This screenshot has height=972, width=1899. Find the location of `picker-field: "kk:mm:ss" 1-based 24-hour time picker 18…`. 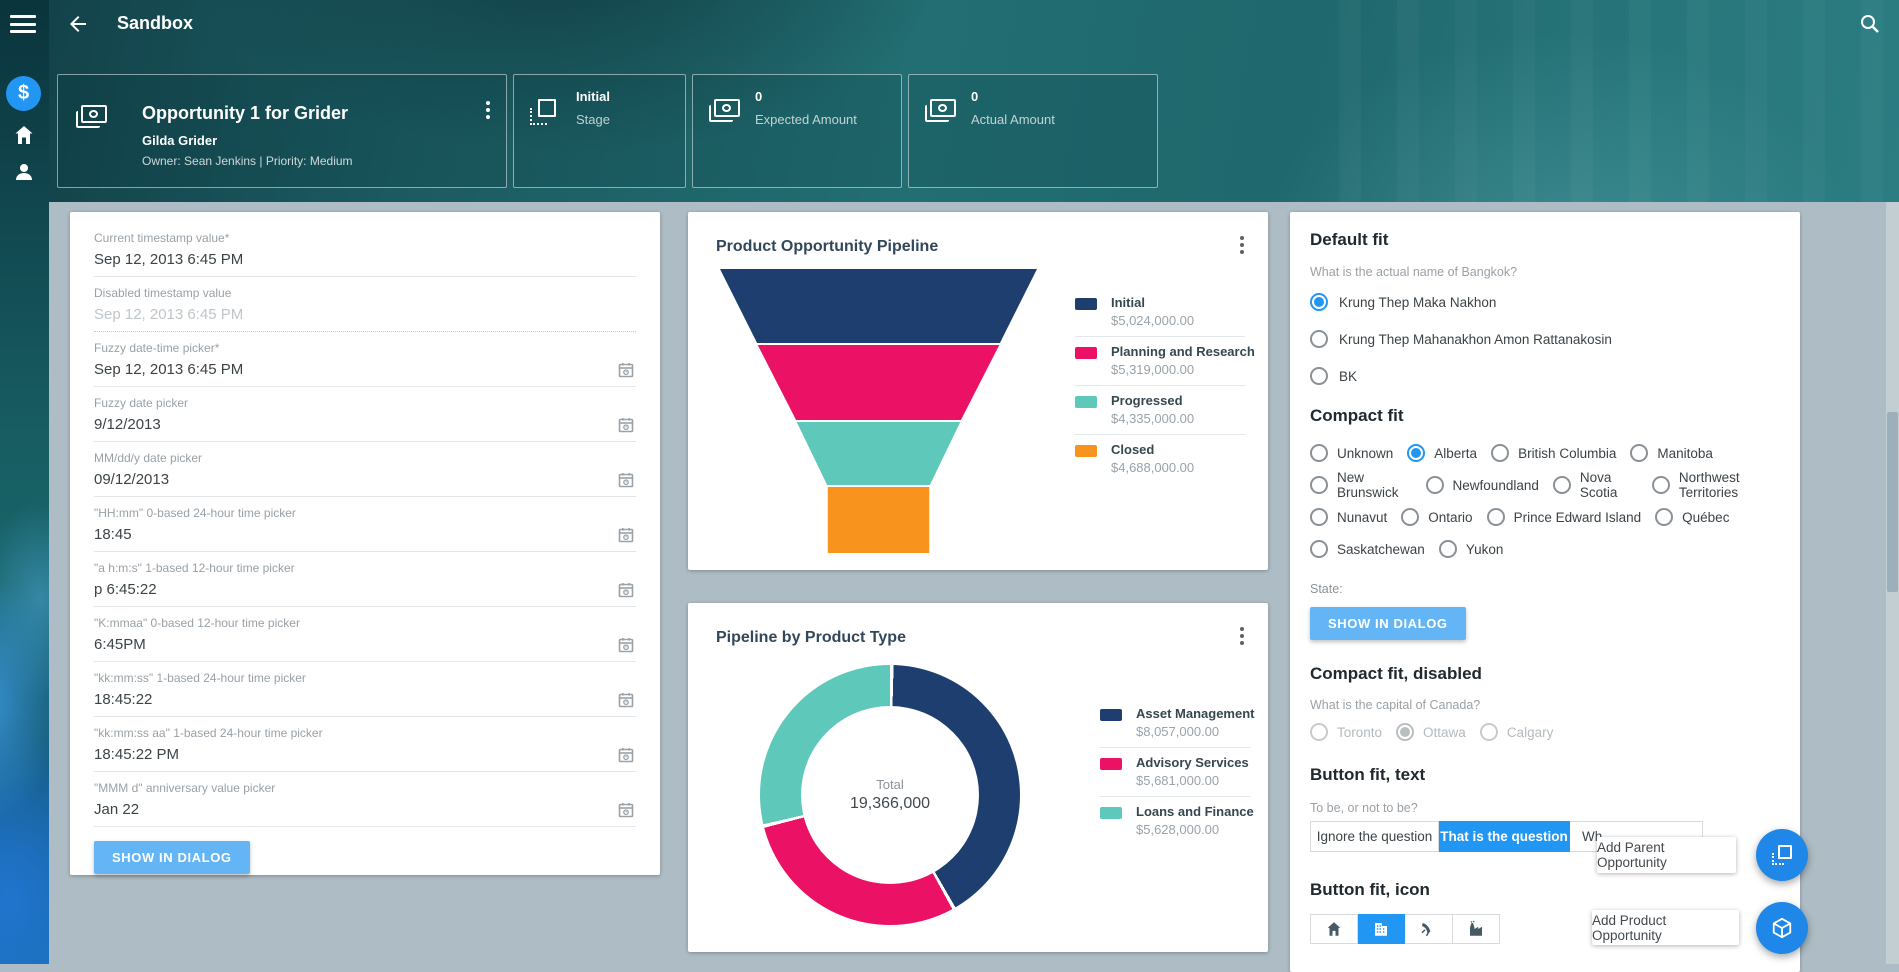

picker-field: "kk:mm:ss" 1-based 24-hour time picker 18… is located at coordinates (365, 689).